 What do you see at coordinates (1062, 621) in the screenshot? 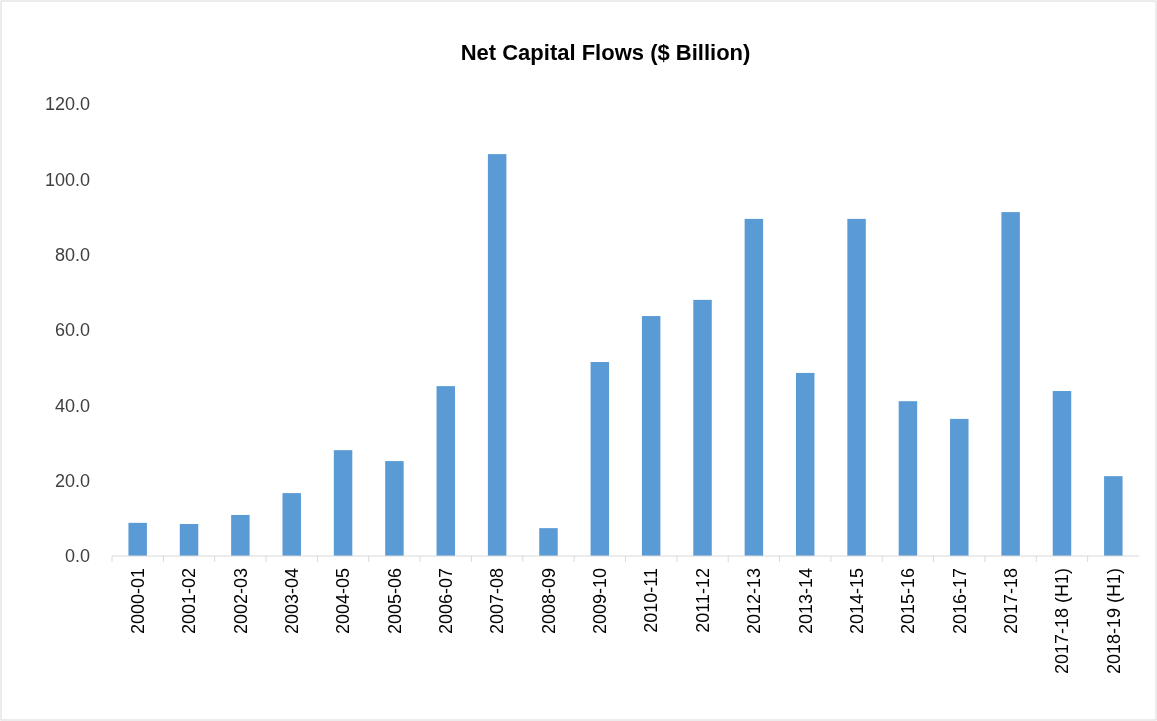
I see `x-tick-label: 2017-18 (H1)` at bounding box center [1062, 621].